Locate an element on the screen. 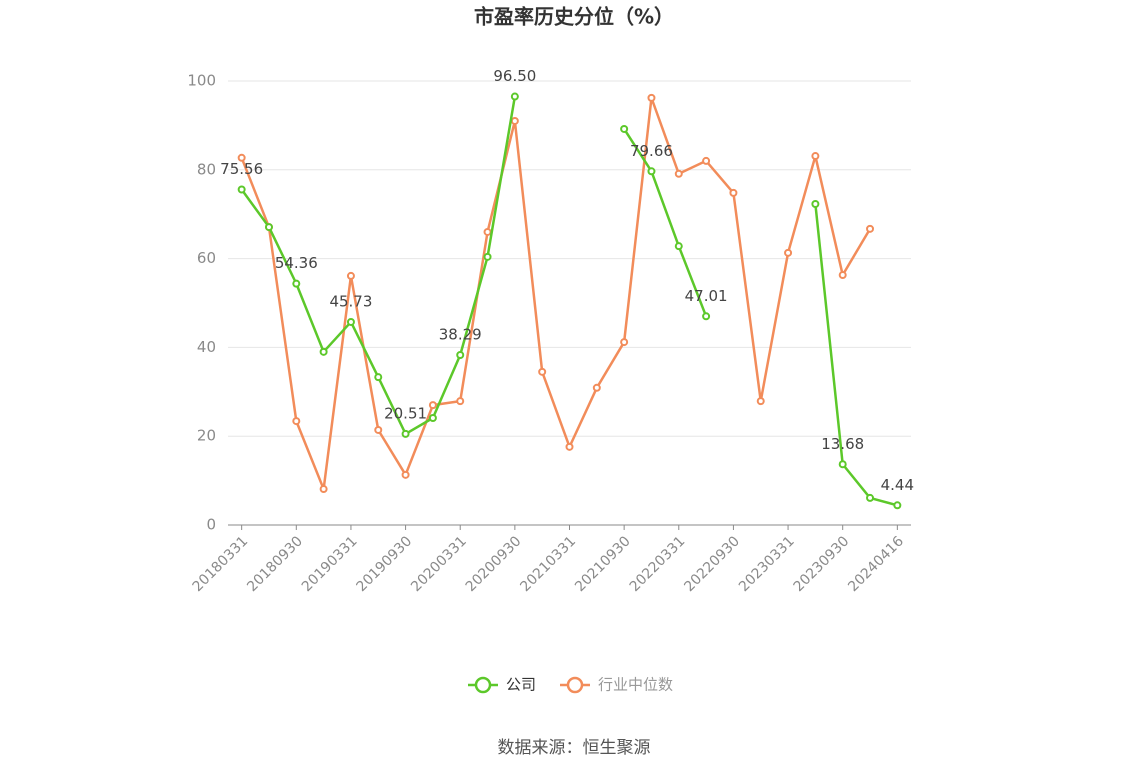 The height and width of the screenshot is (776, 1148). x-tick-label: 20220930 is located at coordinates (712, 564).